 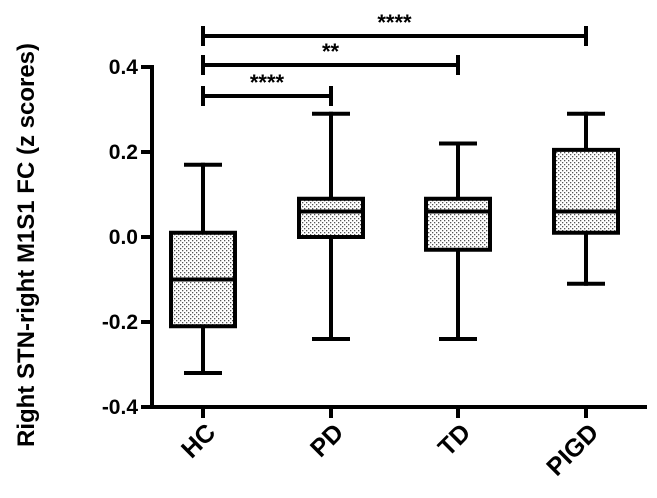 I want to click on significance-bracket-hc-td: **, so click(x=330, y=57).